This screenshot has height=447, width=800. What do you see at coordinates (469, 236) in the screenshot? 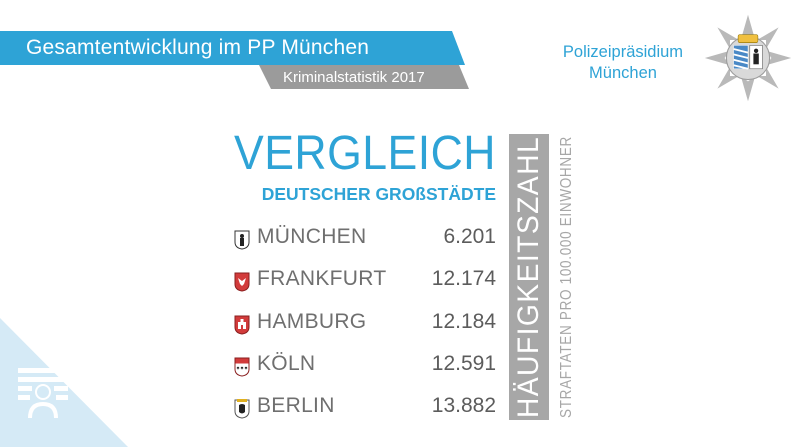
I see `city-value: 6.201` at bounding box center [469, 236].